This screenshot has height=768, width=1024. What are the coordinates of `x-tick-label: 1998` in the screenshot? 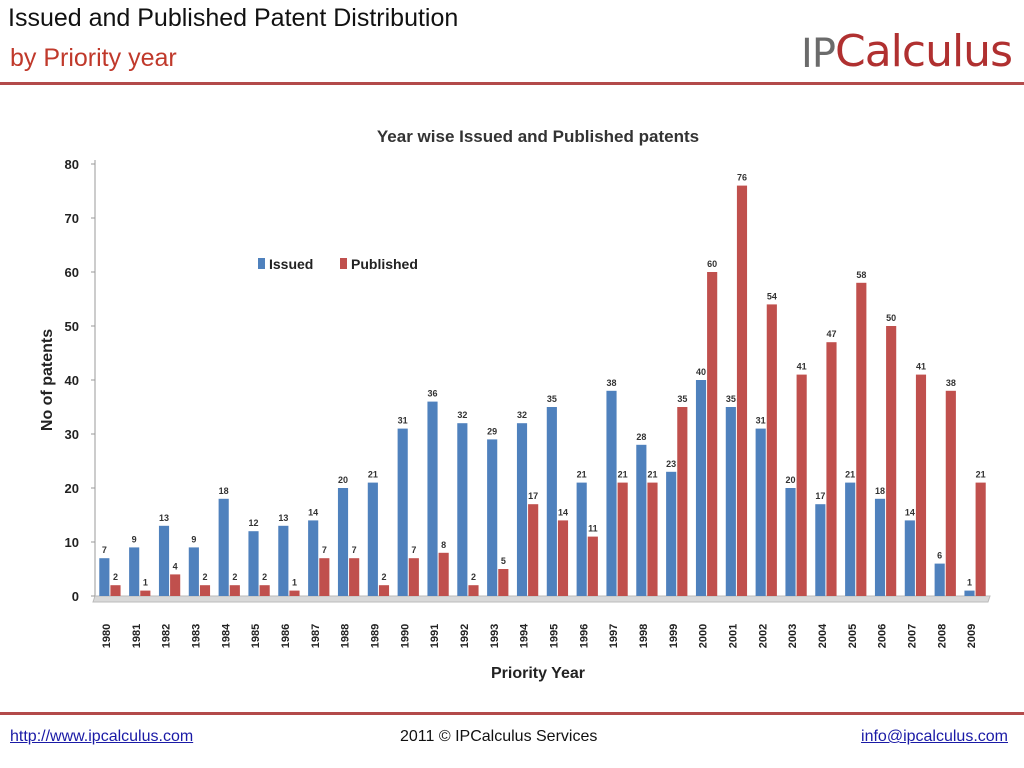 It's located at (644, 636).